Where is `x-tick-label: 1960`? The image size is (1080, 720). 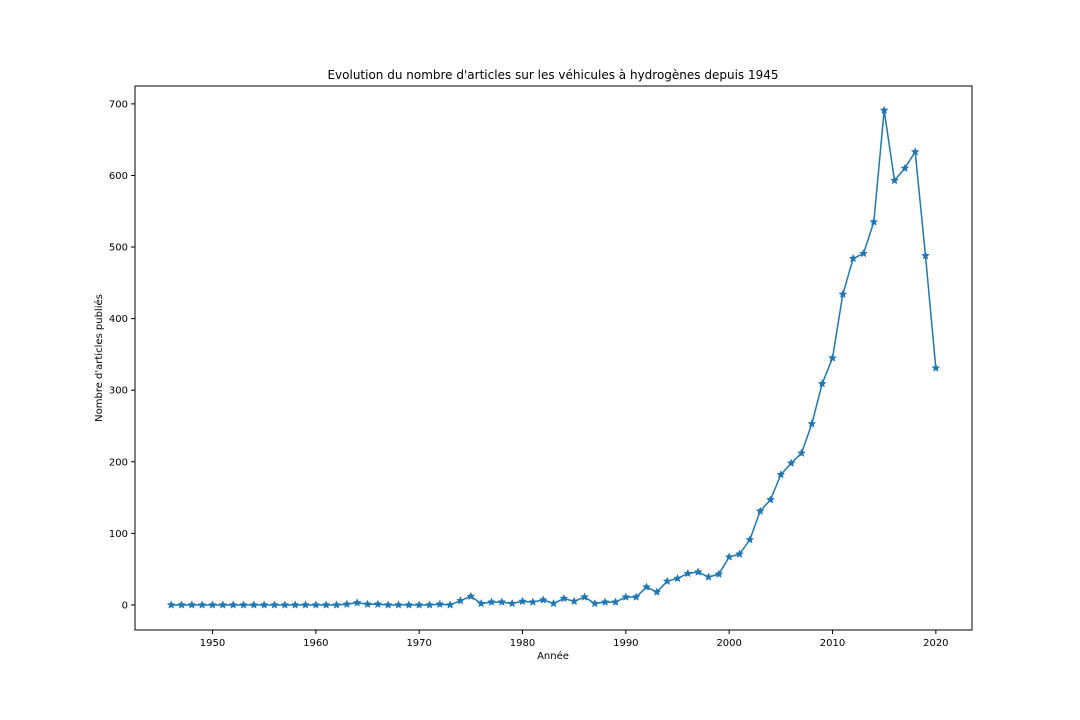
x-tick-label: 1960 is located at coordinates (315, 643).